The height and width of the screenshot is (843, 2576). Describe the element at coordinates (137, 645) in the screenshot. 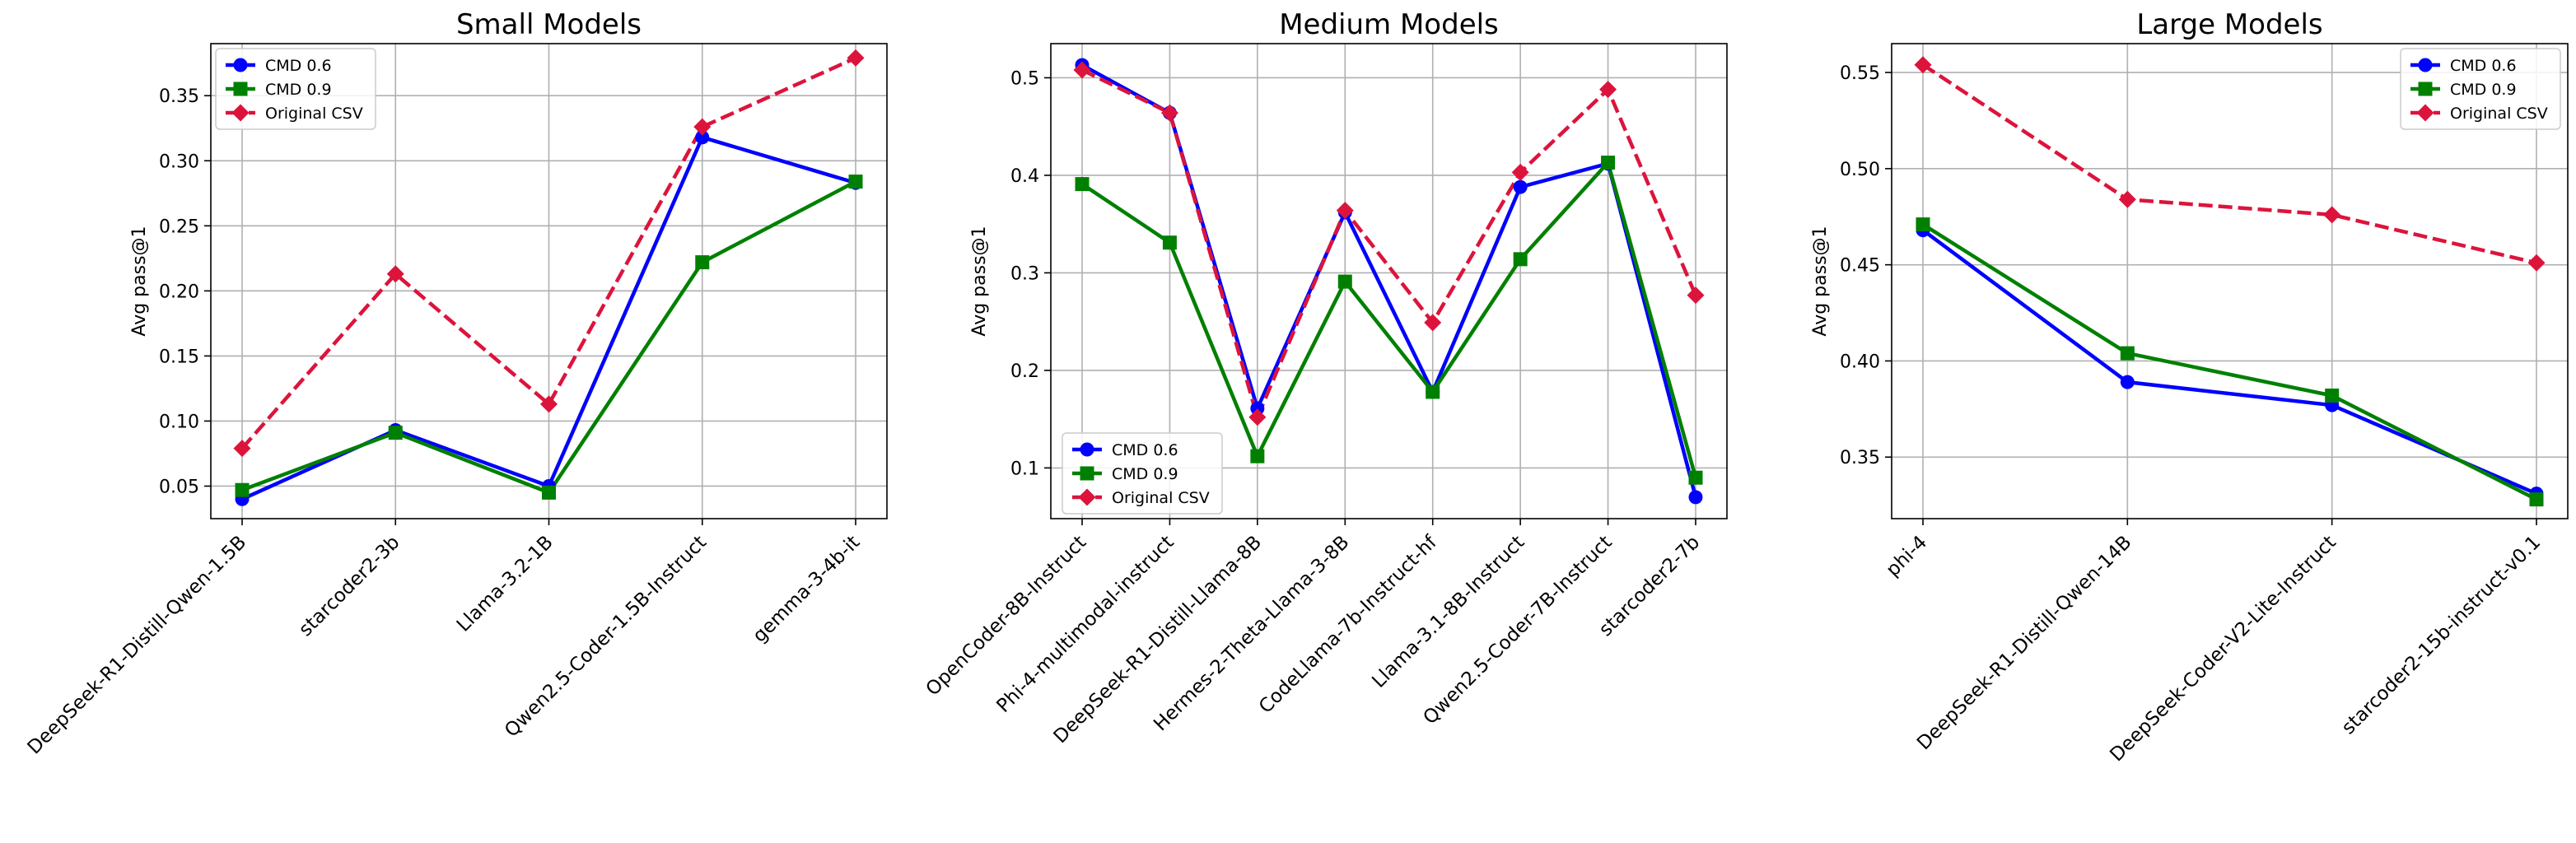

I see `x-tick-label: DeepSeek-R1-Distill-Qwen-1.5B` at that location.